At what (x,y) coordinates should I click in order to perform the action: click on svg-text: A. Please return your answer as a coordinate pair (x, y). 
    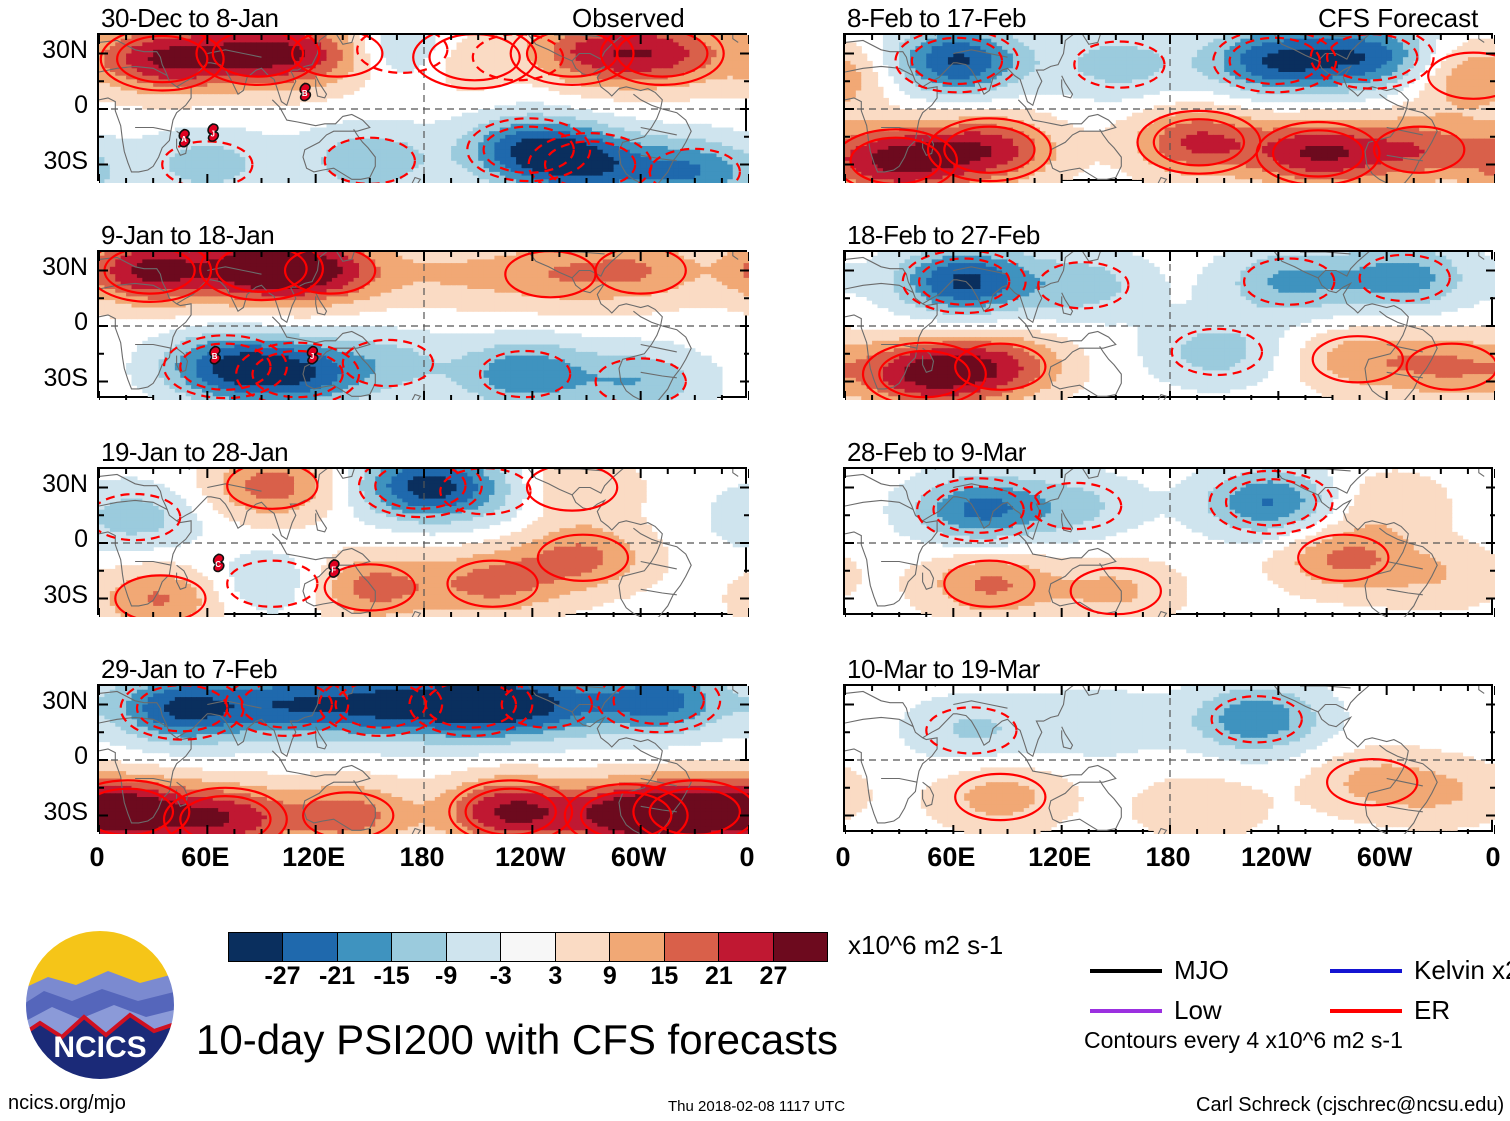
    Looking at the image, I should click on (184, 139).